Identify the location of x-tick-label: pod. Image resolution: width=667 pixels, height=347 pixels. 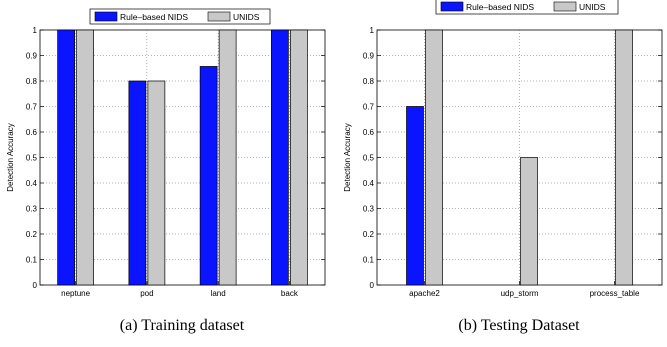
(146, 293).